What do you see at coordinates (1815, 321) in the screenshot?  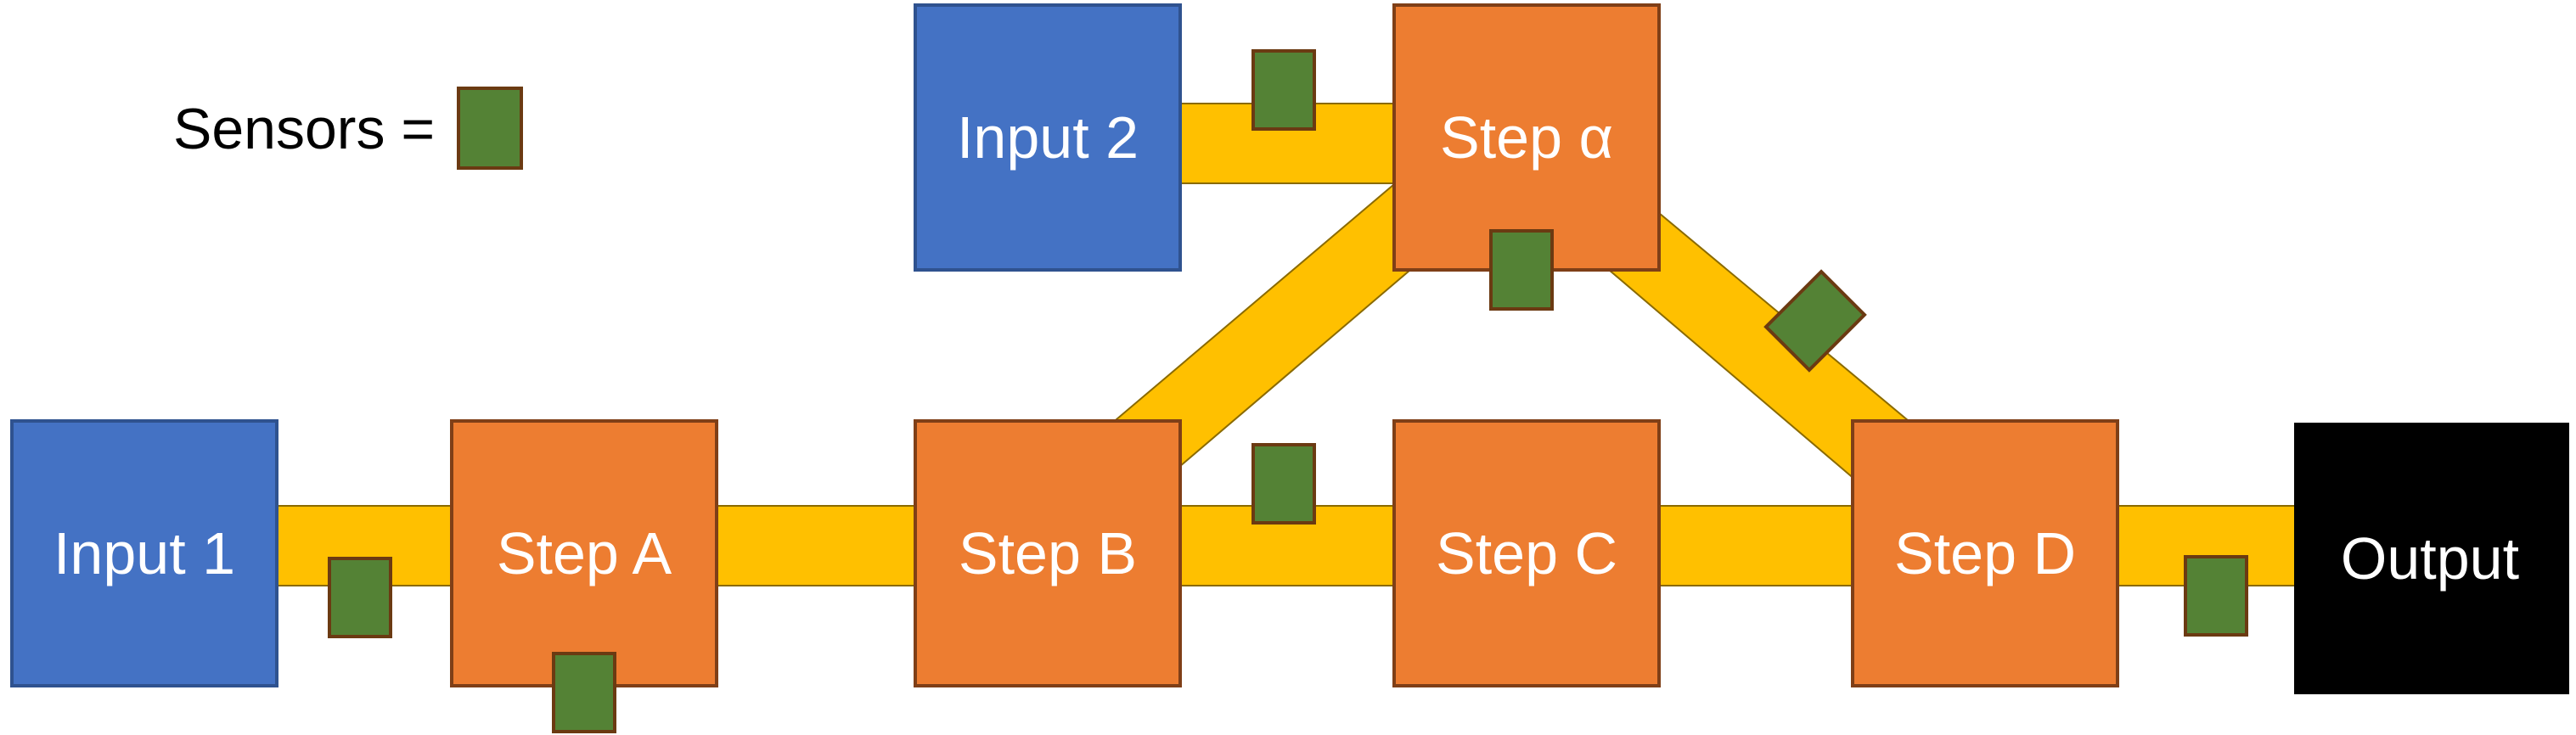 I see `sensor-step-alpha-to-step-d` at bounding box center [1815, 321].